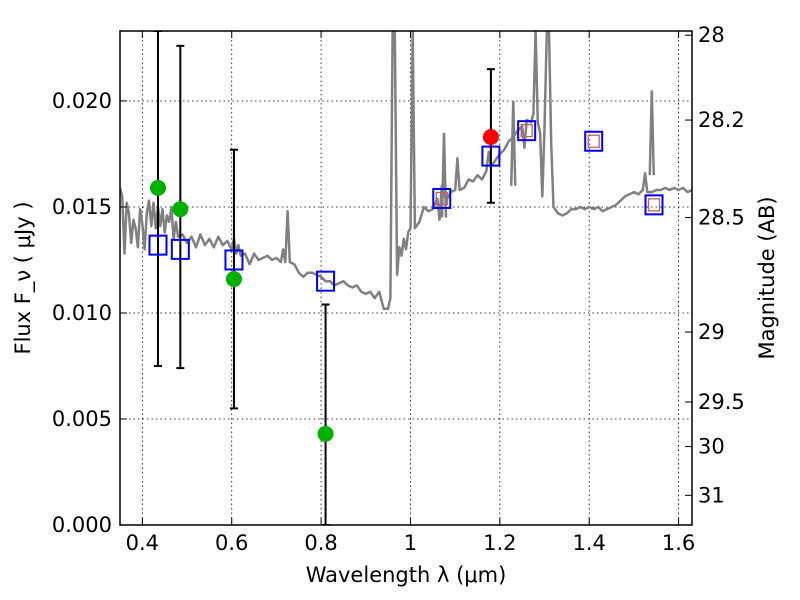 This screenshot has height=600, width=800. What do you see at coordinates (231, 543) in the screenshot?
I see `x-tick-label: 0.6` at bounding box center [231, 543].